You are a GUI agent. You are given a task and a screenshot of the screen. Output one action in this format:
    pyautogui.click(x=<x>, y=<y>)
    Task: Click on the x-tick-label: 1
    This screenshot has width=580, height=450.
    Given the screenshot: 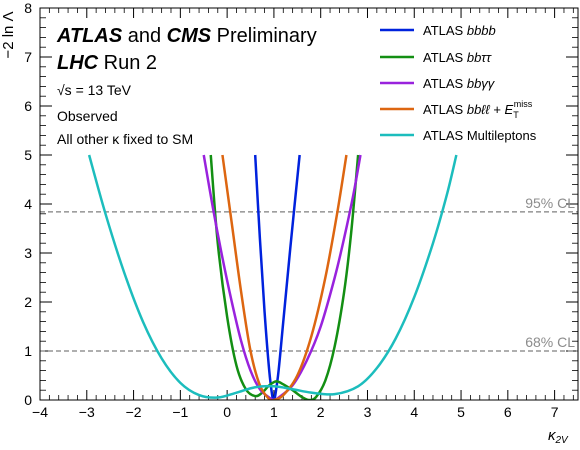 What is the action you would take?
    pyautogui.click(x=274, y=412)
    